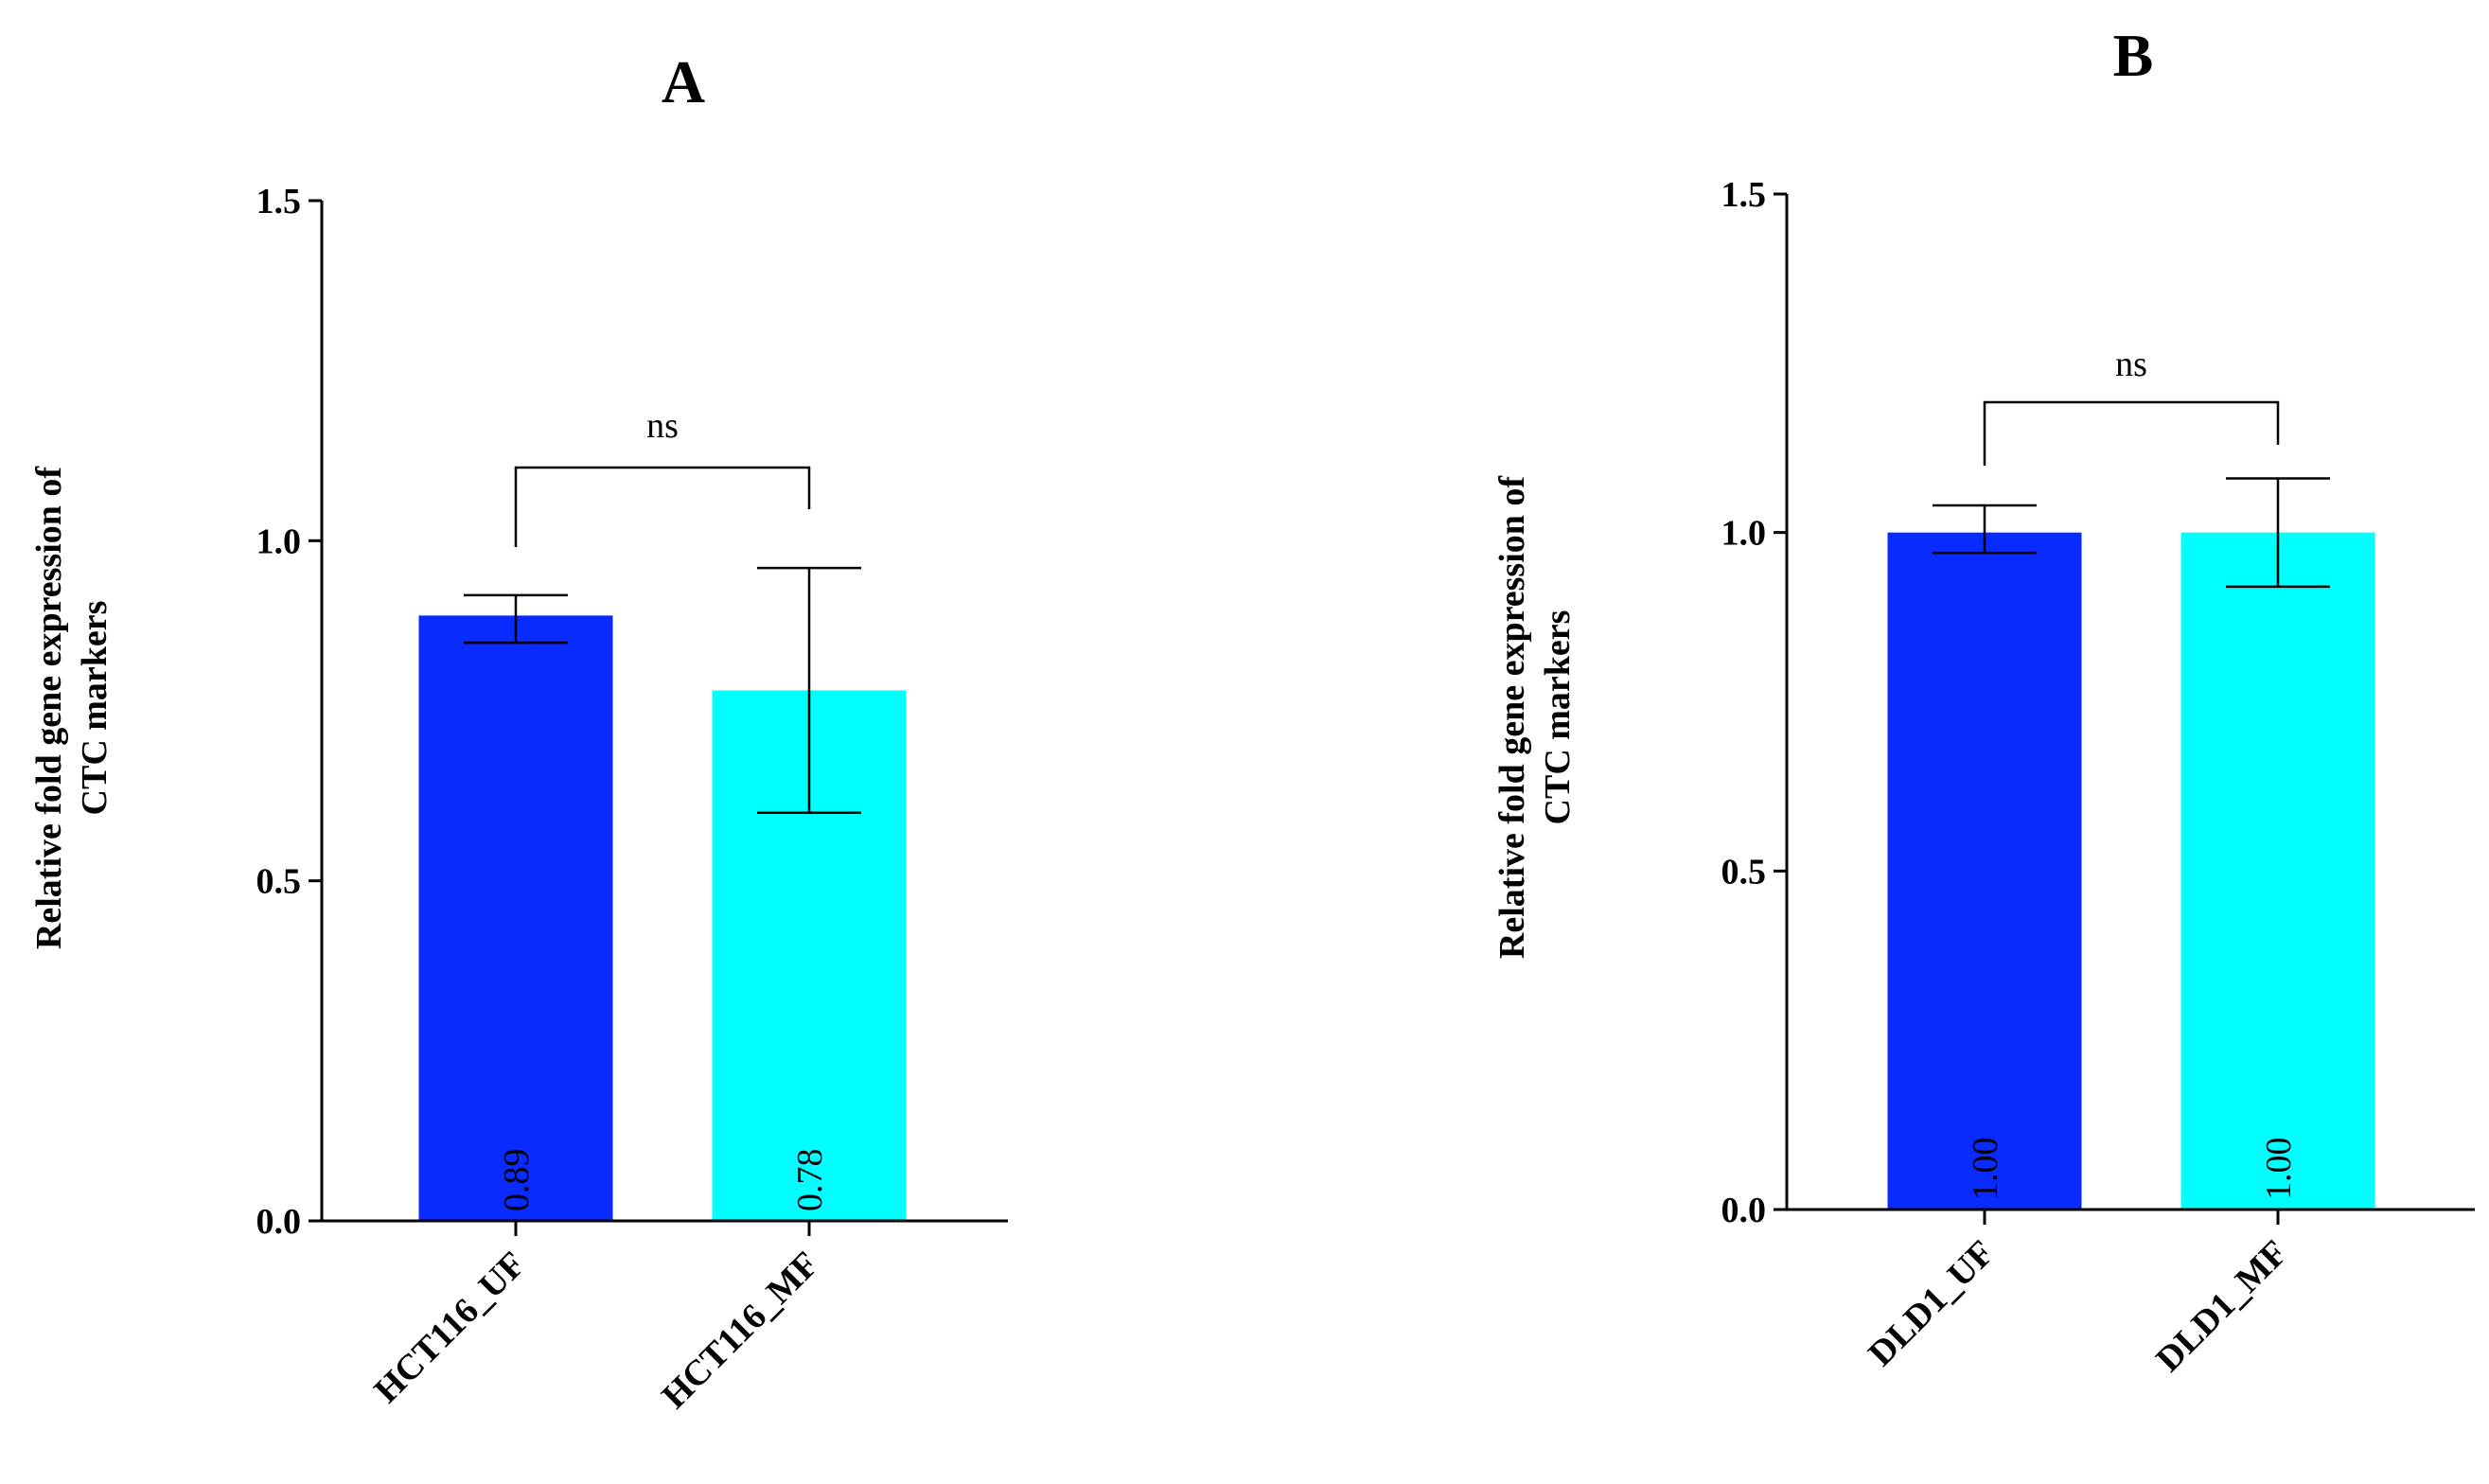 The image size is (2489, 1484). I want to click on panel-b-ylabel-line1: Relative fold gene expression of, so click(1512, 717).